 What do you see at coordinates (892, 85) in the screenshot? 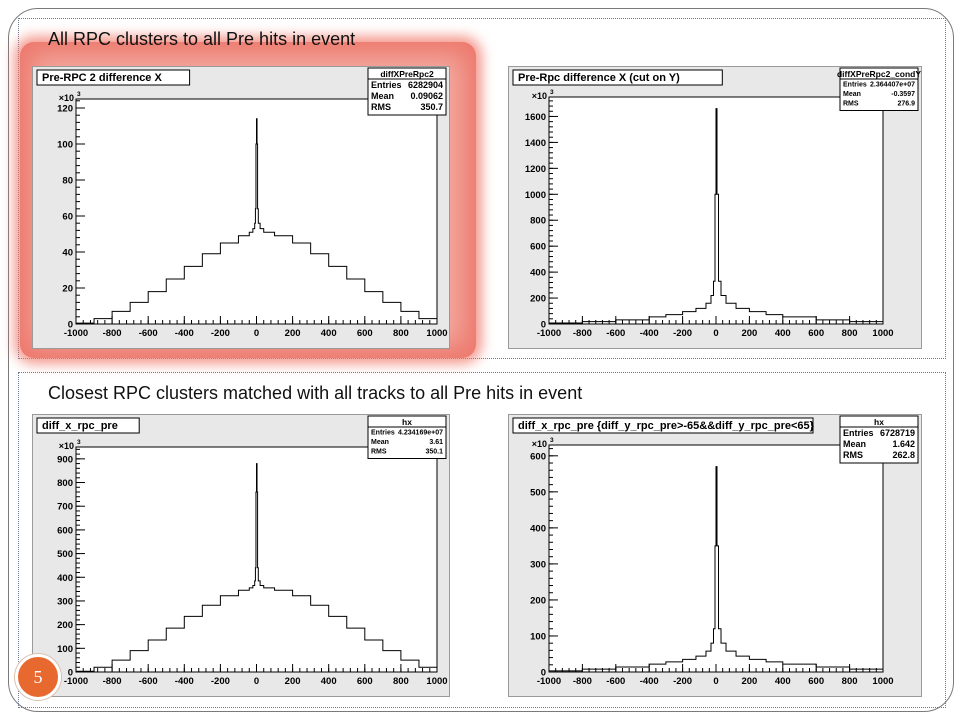
I see `stats-value: 2.364407e+07` at bounding box center [892, 85].